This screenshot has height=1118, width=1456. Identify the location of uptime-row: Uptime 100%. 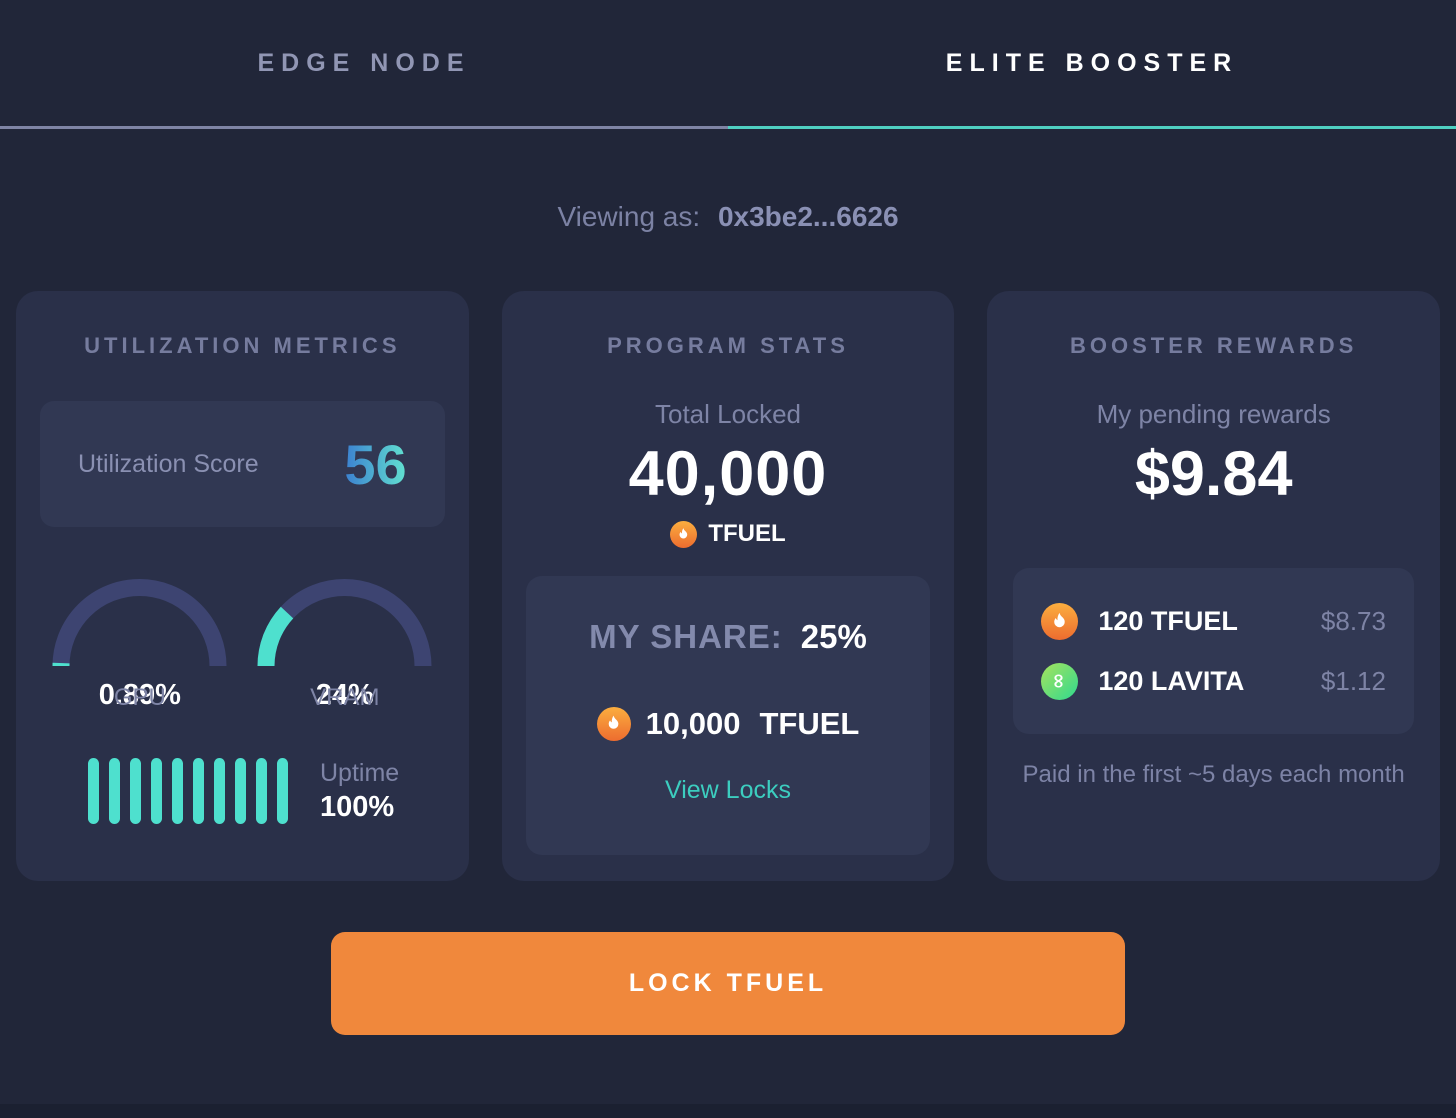
(242, 791).